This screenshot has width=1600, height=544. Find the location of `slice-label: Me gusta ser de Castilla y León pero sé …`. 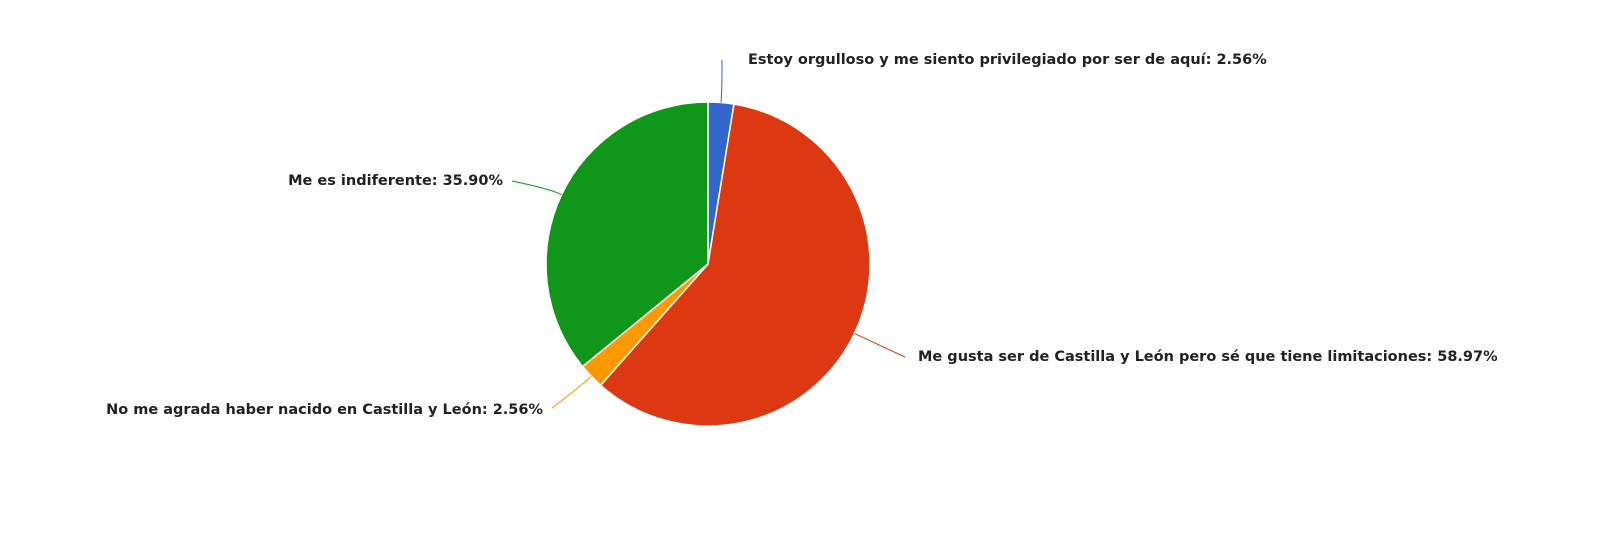

slice-label: Me gusta ser de Castilla y León pero sé … is located at coordinates (1208, 357).